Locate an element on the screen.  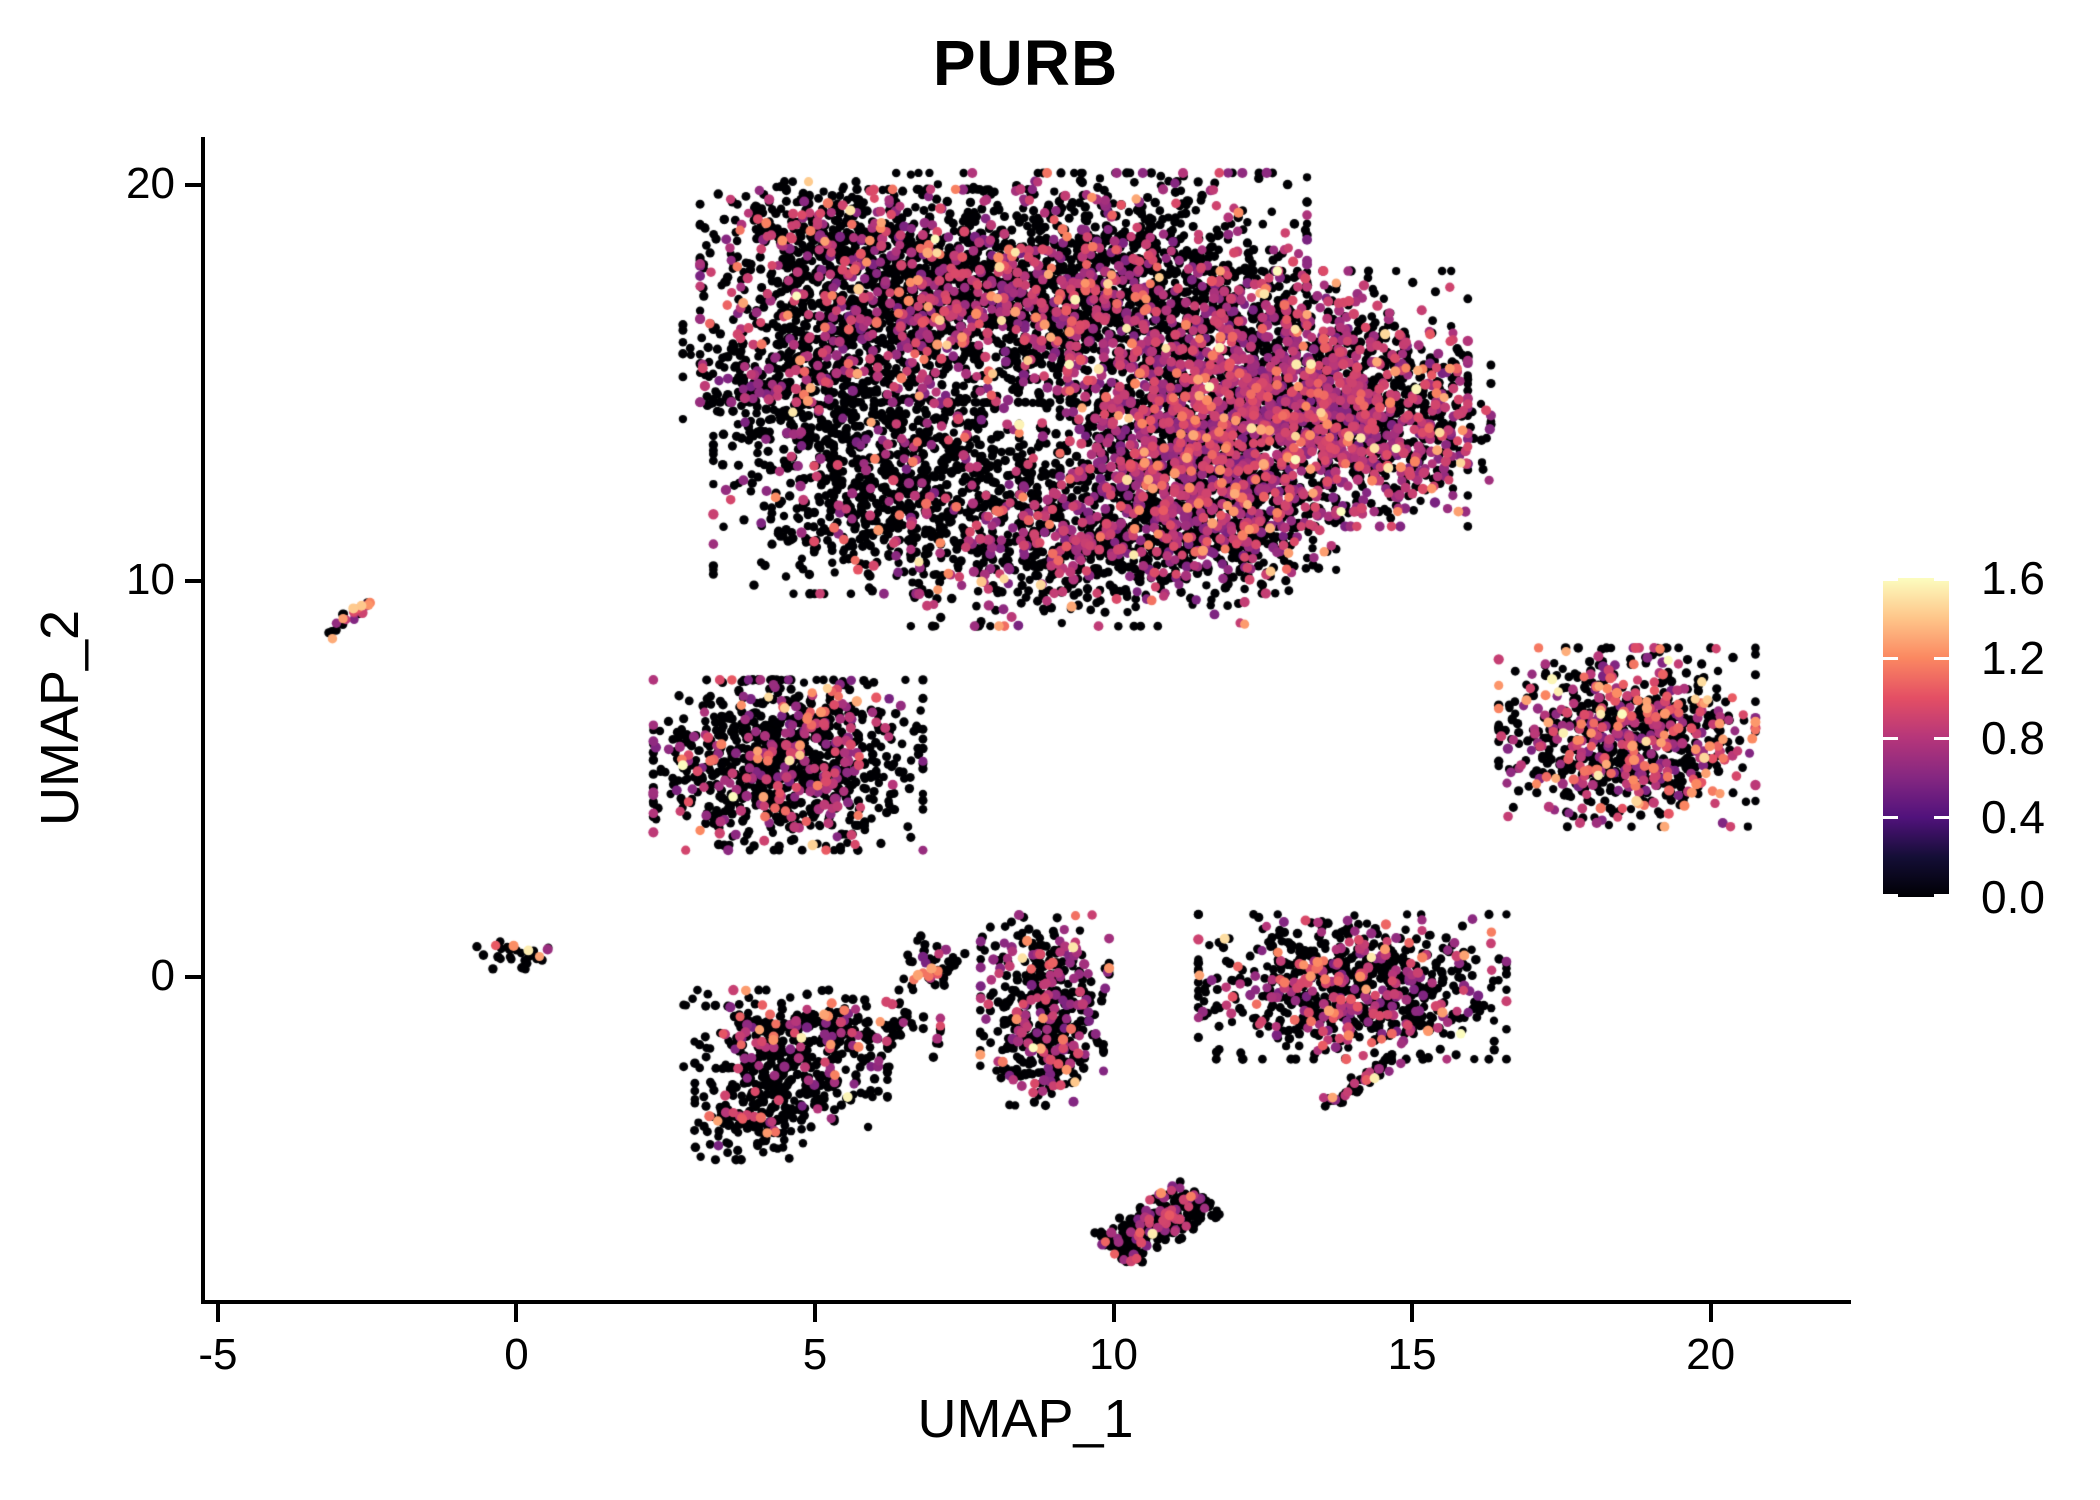
y-axis-title: UMAP_2 is located at coordinates (60, 718).